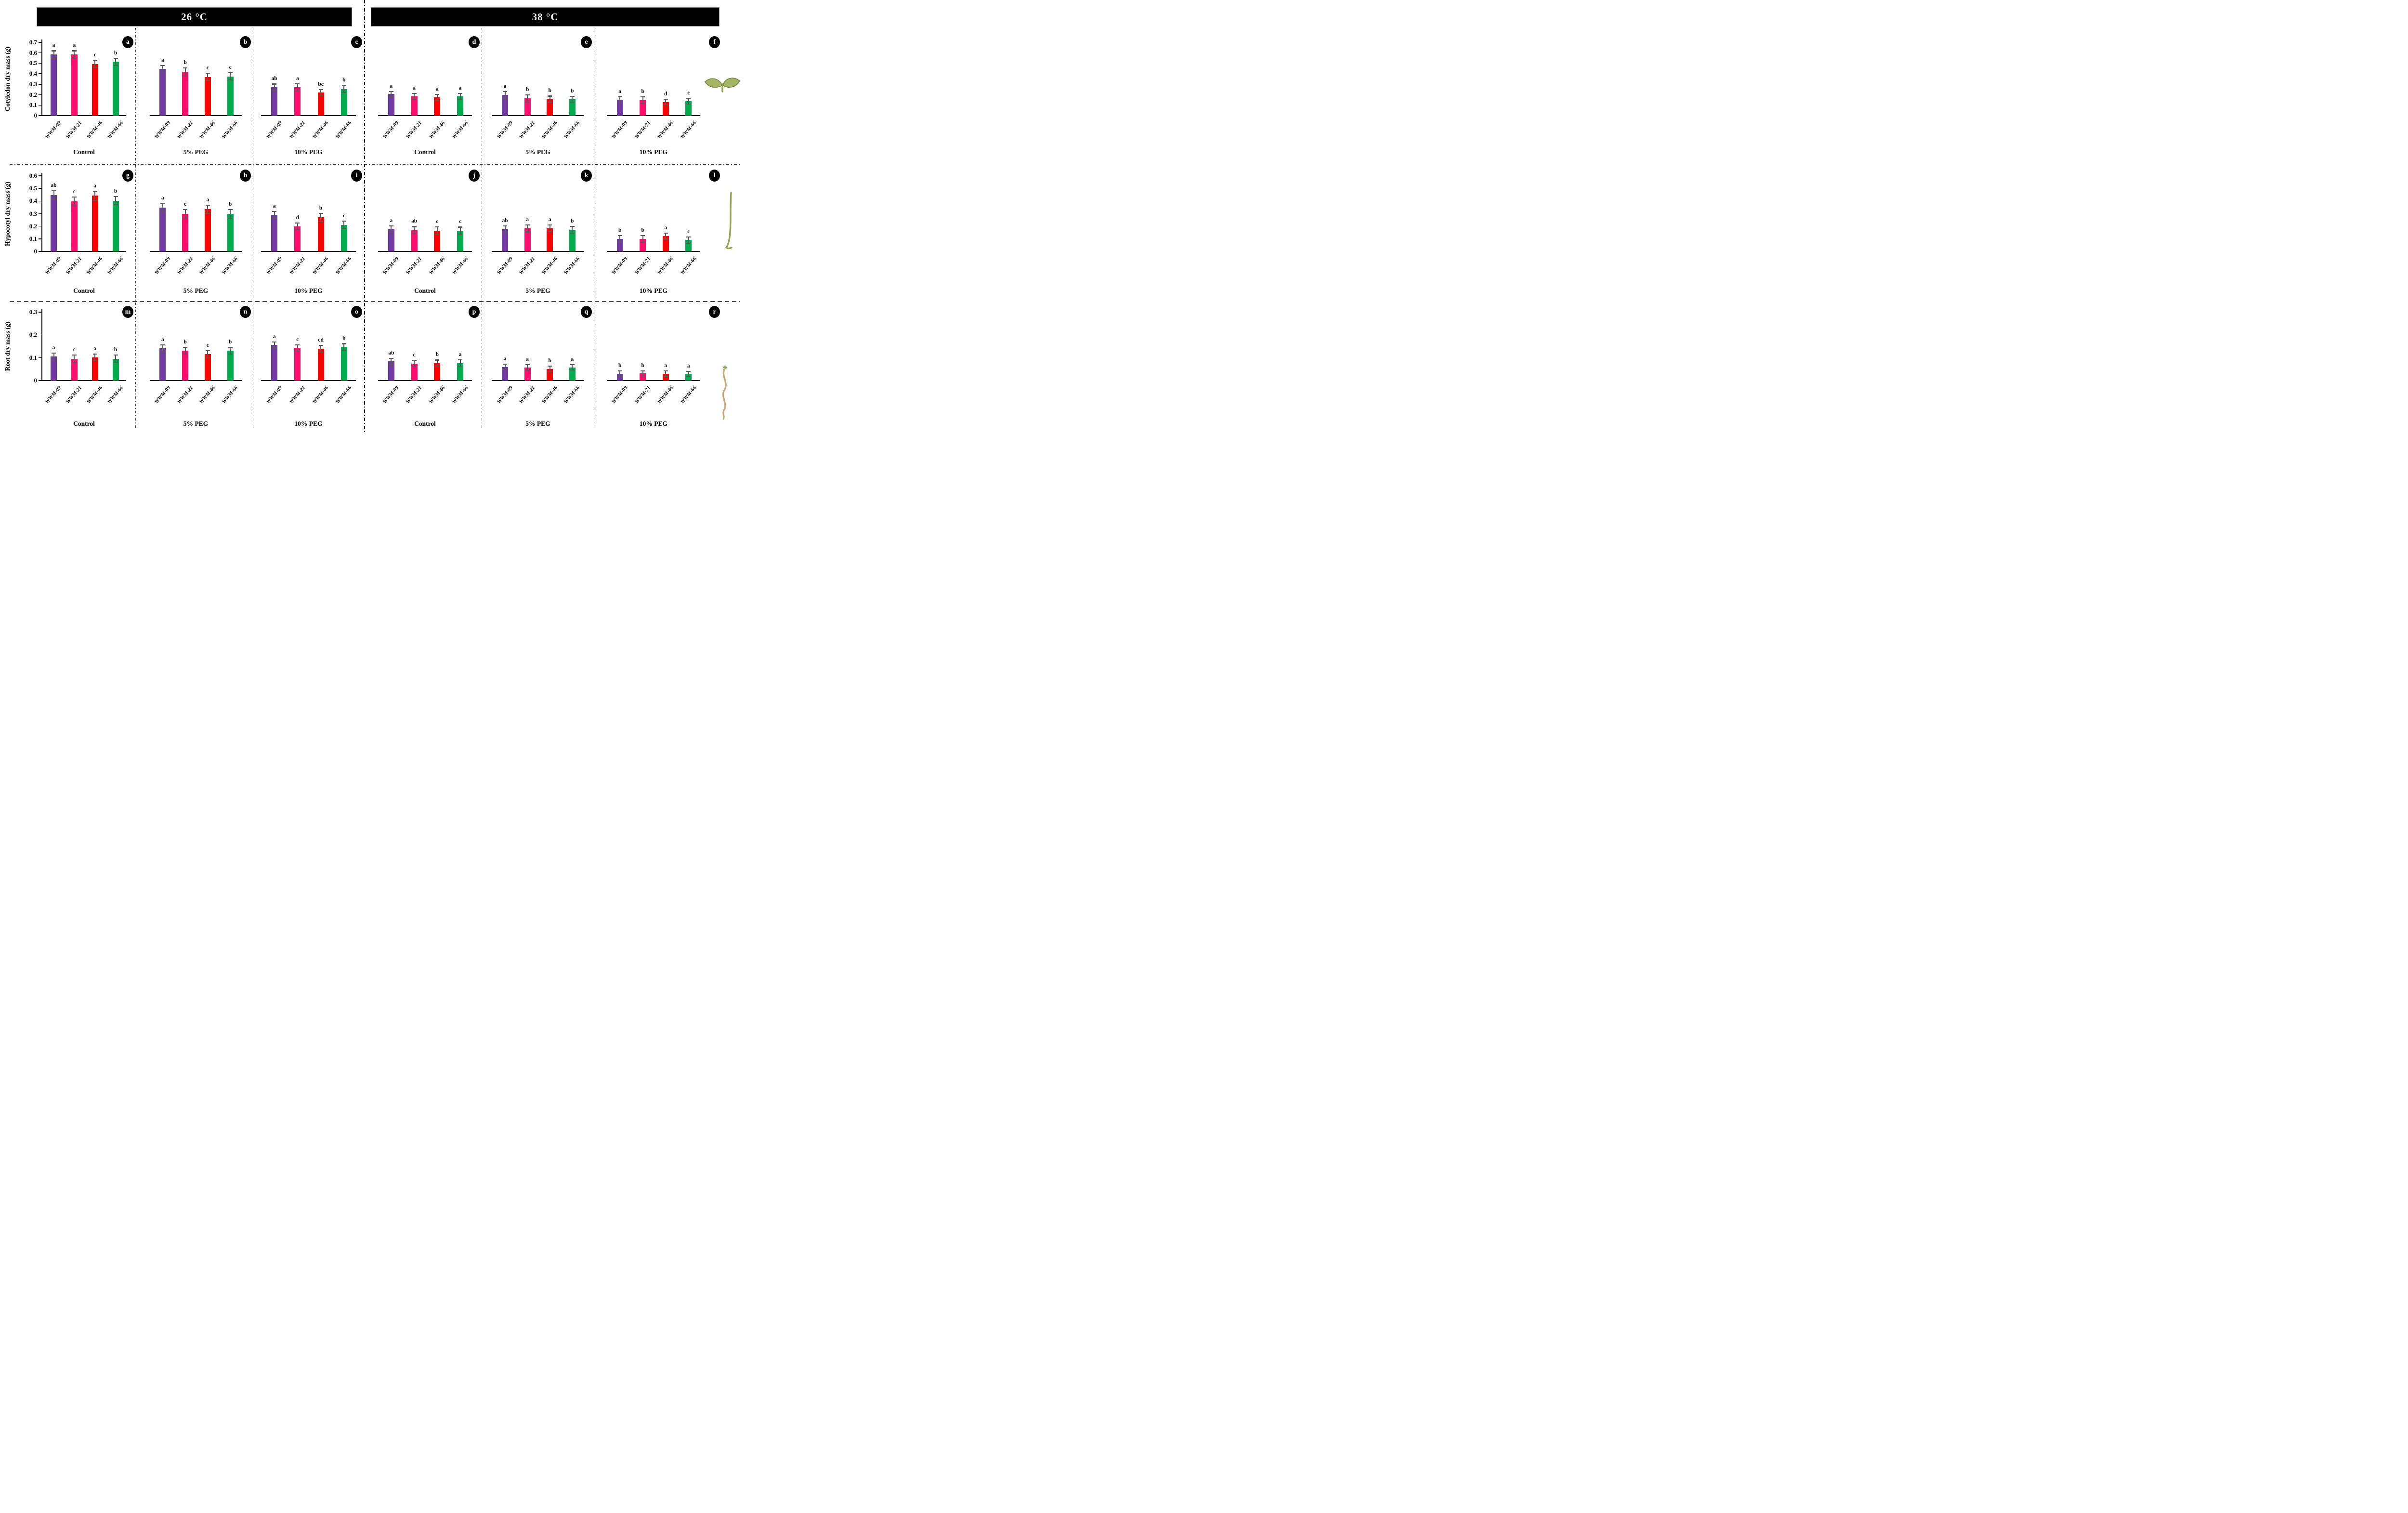 The height and width of the screenshot is (1513, 2408). Describe the element at coordinates (33, 42) in the screenshot. I see `y-axis-tick-label: 0.7` at that location.